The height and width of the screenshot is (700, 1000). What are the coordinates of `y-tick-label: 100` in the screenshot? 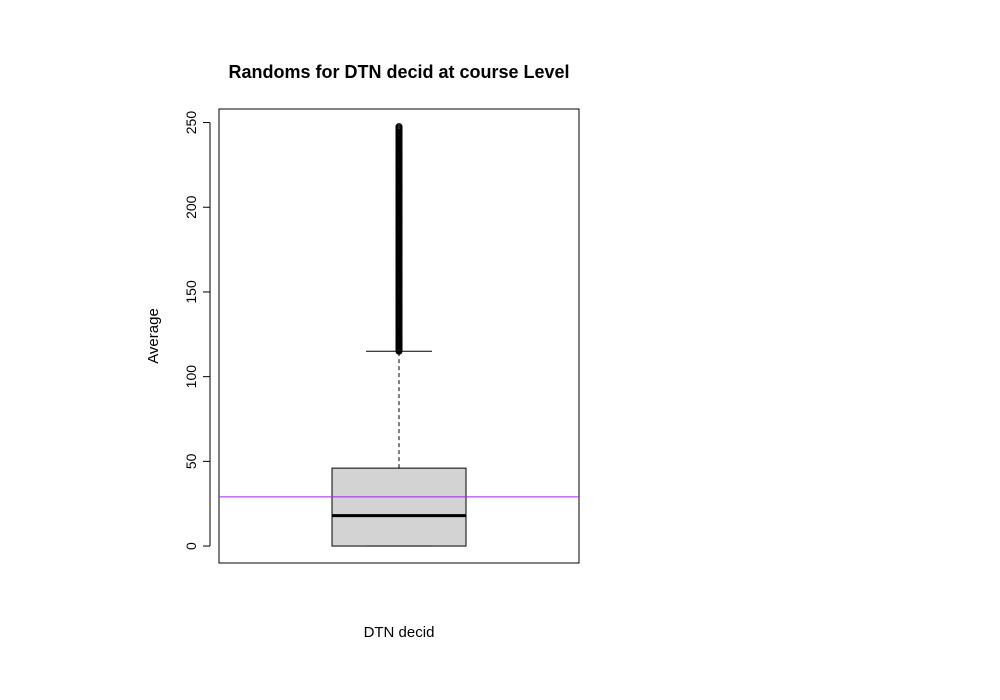 It's located at (191, 377).